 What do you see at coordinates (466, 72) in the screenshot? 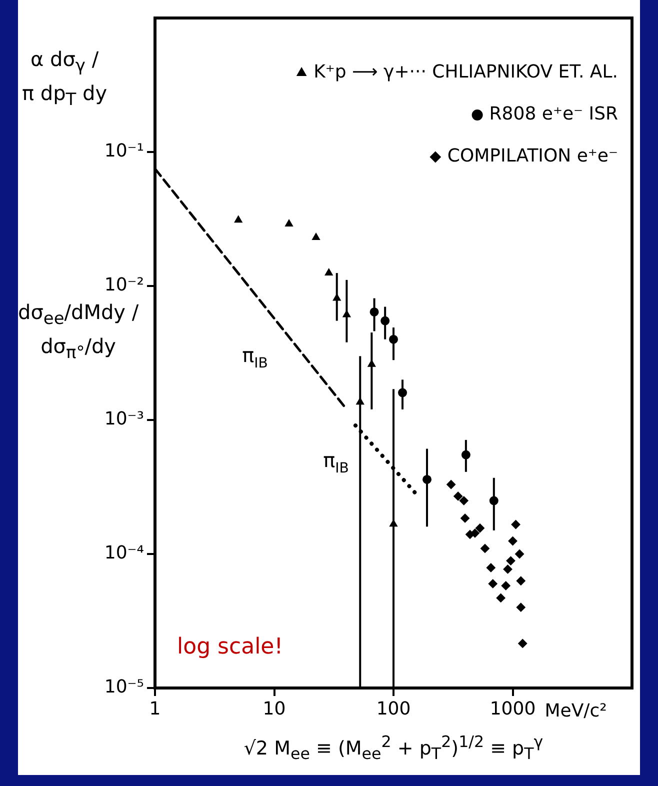
I see `legend-label: K⁺p ⟶ γ+··· CHLIAPNIKOV ET. AL.` at bounding box center [466, 72].